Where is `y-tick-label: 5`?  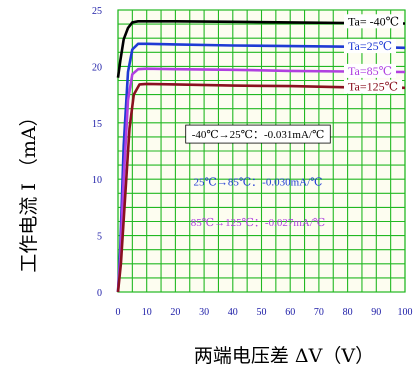 y-tick-label: 5 is located at coordinates (99, 237).